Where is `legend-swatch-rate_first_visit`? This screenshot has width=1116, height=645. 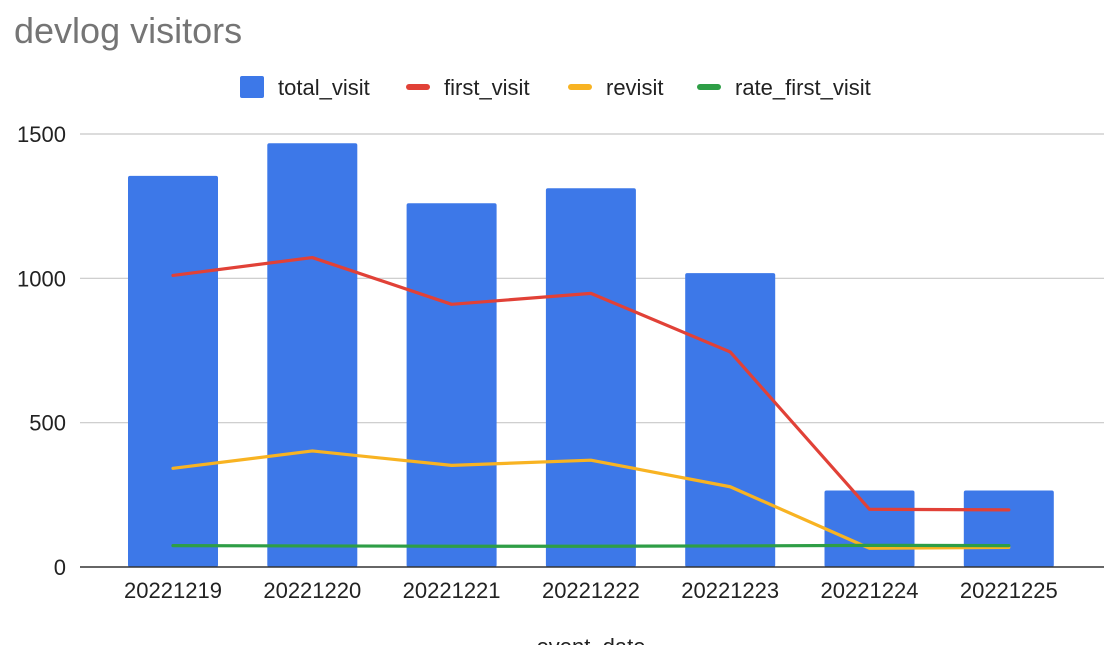 legend-swatch-rate_first_visit is located at coordinates (709, 87).